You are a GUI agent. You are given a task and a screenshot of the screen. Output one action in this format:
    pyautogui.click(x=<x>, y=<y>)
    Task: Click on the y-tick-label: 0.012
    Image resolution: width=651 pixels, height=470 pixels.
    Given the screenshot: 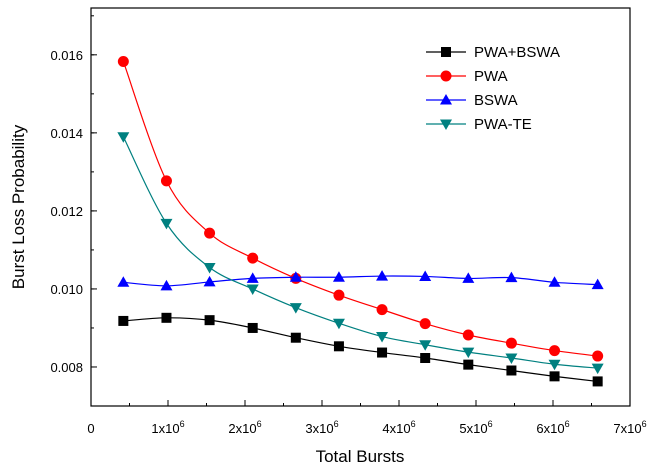 What is the action you would take?
    pyautogui.click(x=66, y=211)
    